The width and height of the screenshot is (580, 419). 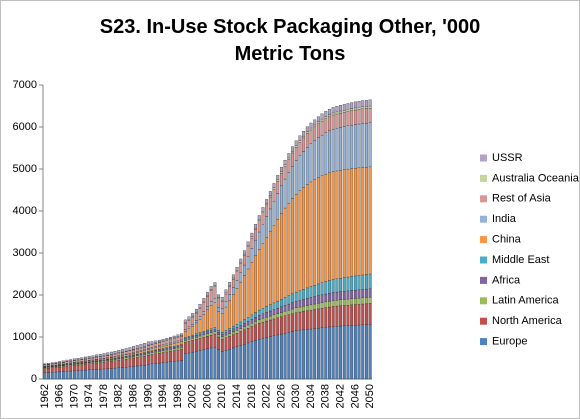 I want to click on legend-swatch, so click(x=483, y=280).